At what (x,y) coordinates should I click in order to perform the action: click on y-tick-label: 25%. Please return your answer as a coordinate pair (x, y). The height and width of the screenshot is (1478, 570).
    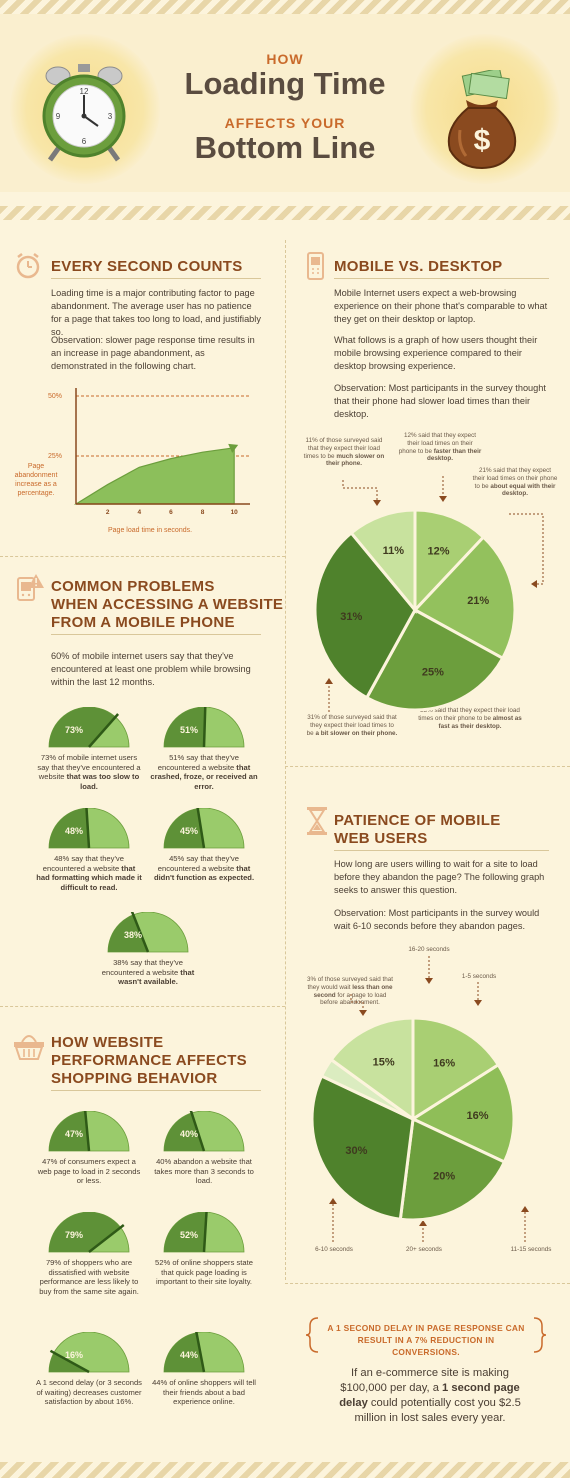
    Looking at the image, I should click on (55, 456).